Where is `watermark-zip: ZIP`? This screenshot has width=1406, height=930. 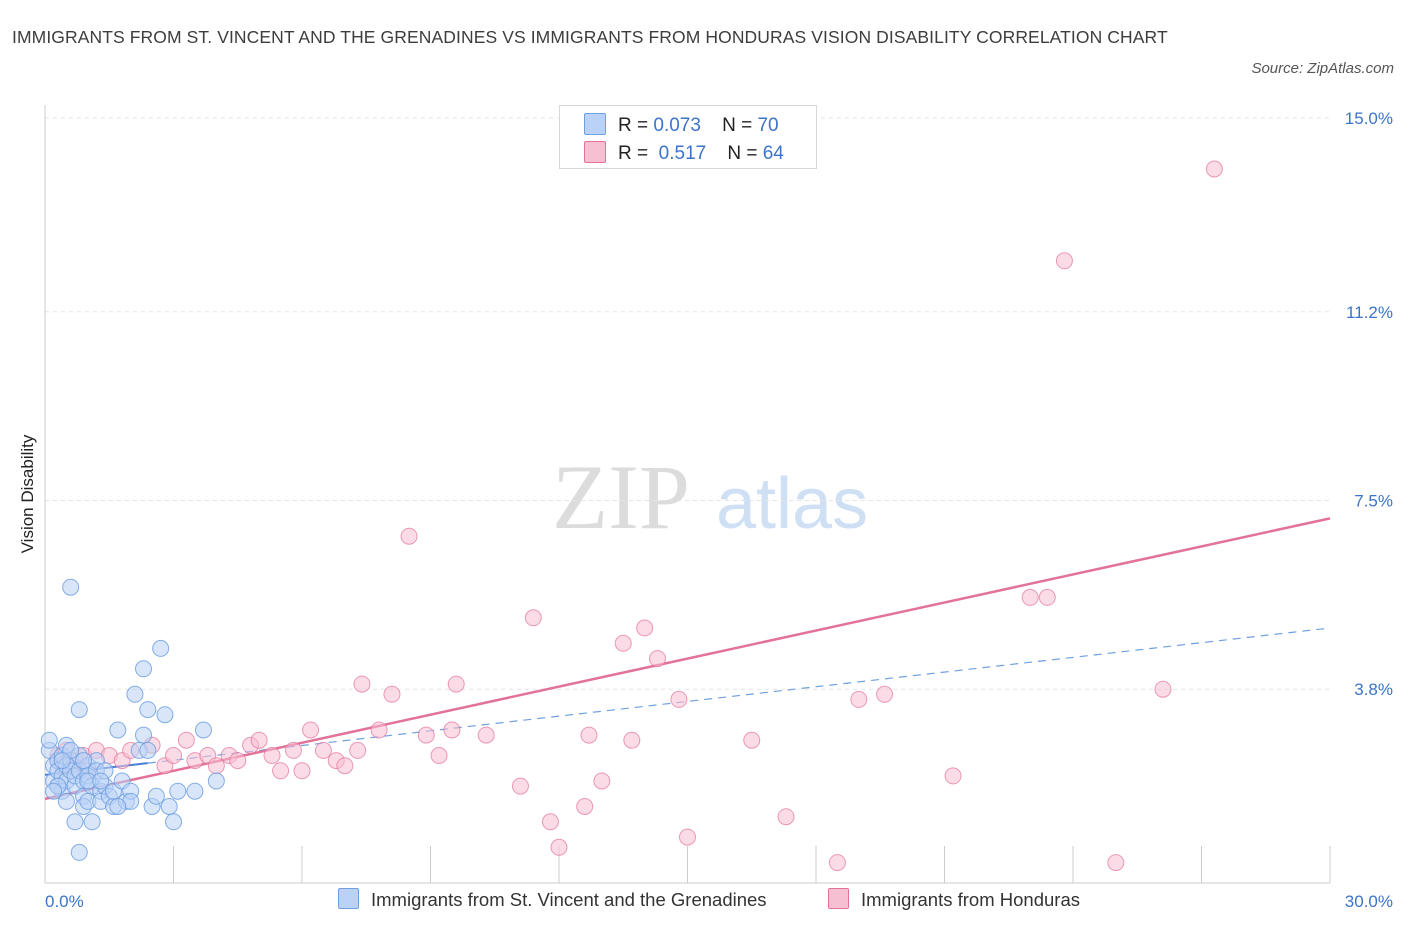
watermark-zip: ZIP is located at coordinates (621, 497).